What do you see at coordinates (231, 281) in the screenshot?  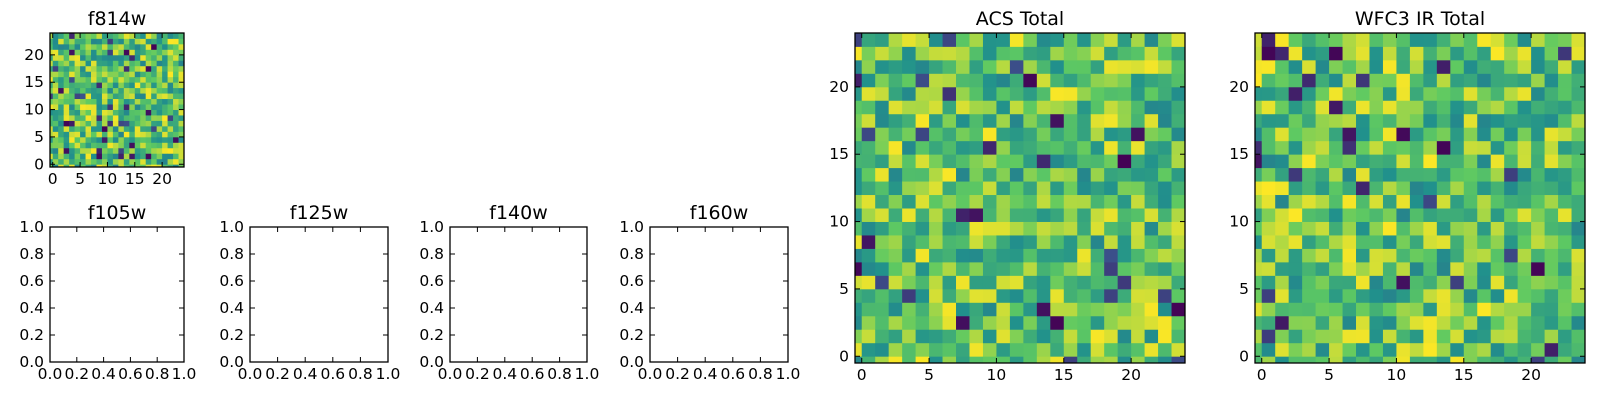 I see `y-tick-label: 0.6` at bounding box center [231, 281].